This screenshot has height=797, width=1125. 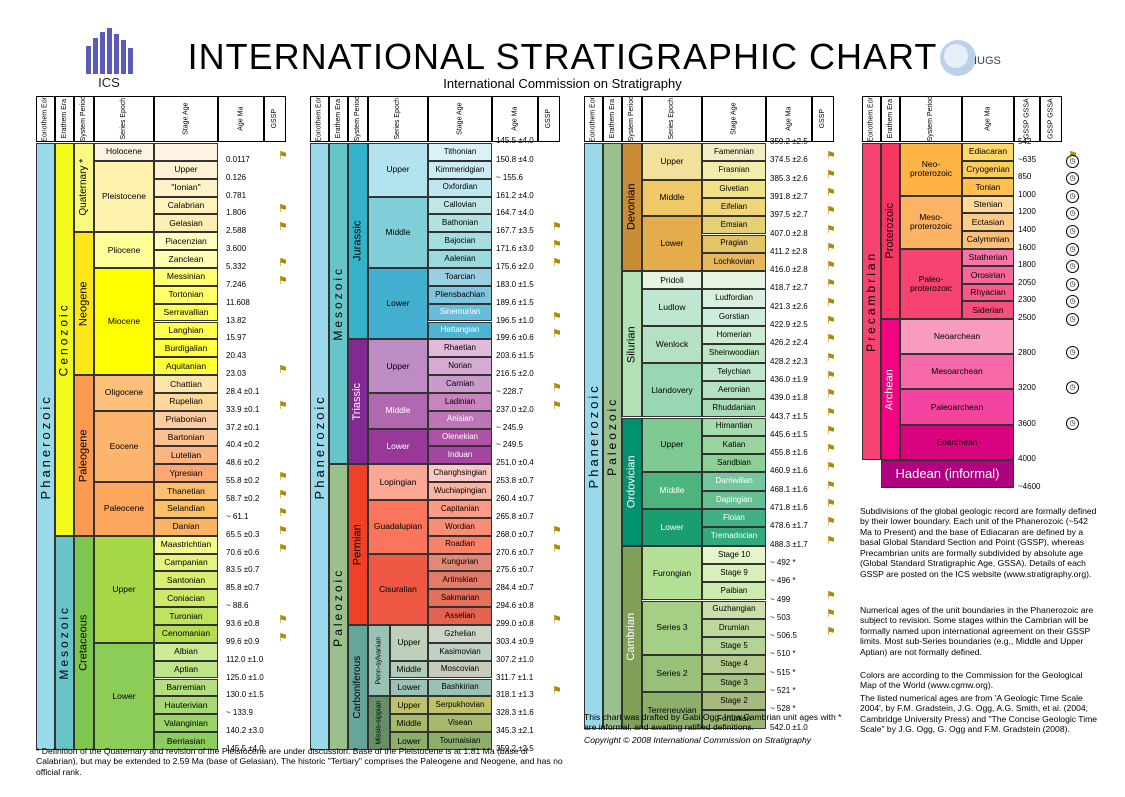 What do you see at coordinates (186, 597) in the screenshot?
I see `stage-cell-label: Coniacian` at bounding box center [186, 597].